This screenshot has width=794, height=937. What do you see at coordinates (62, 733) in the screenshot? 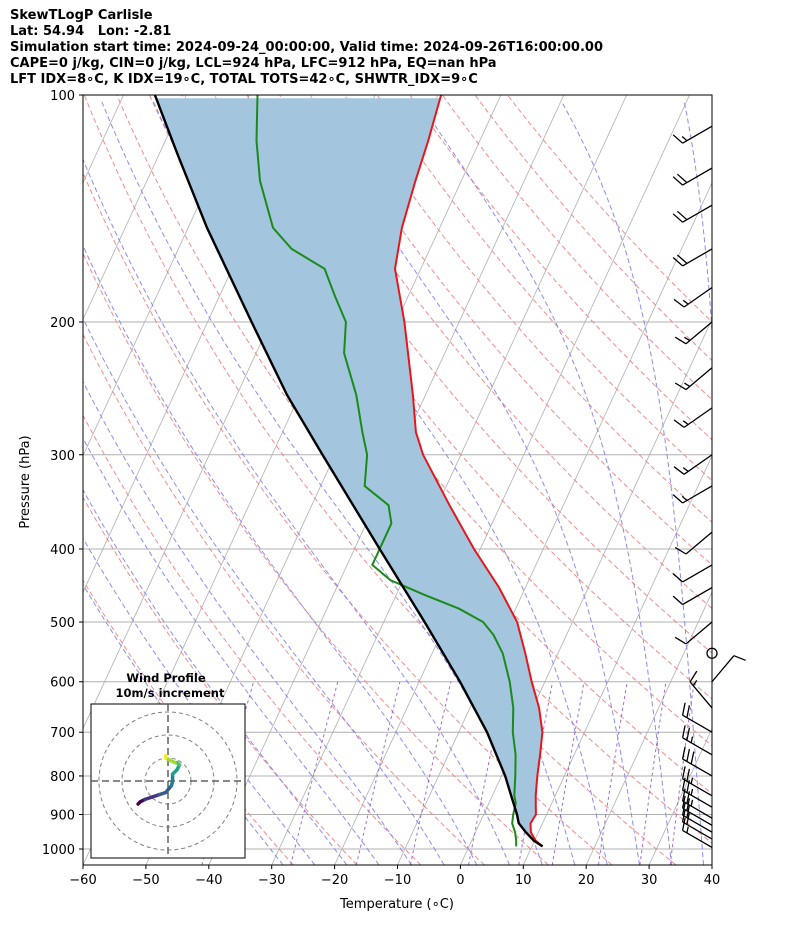
I see `y-tick-label: 700` at bounding box center [62, 733].